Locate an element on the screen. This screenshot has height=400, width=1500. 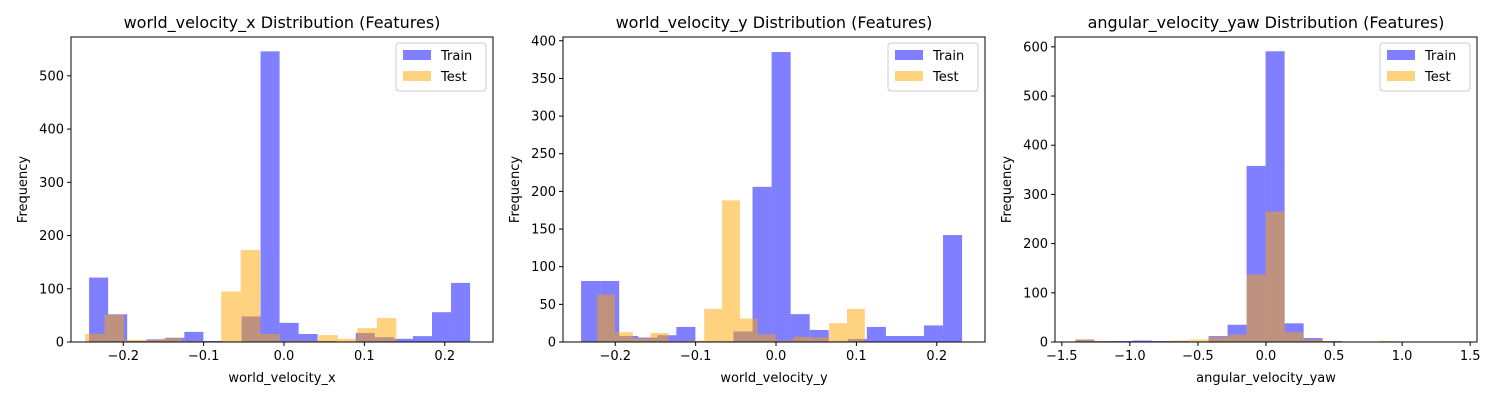
y-tick-label: 150 is located at coordinates (543, 230).